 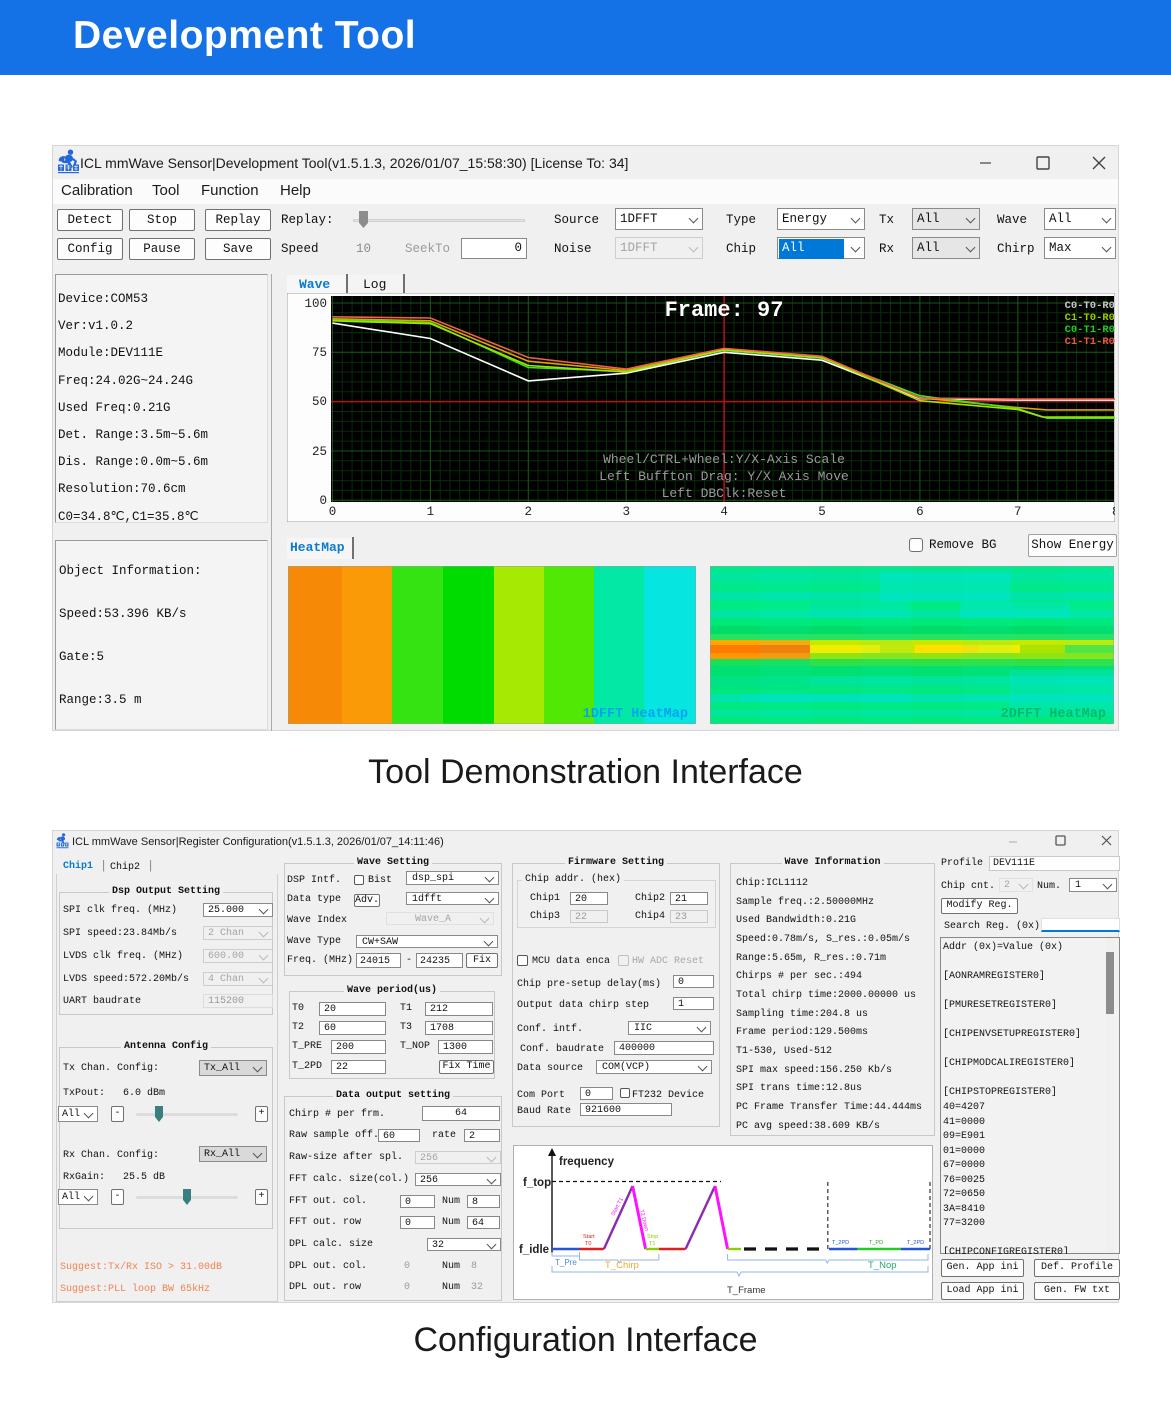 I want to click on svg-text: C1-T1-R0, so click(x=1090, y=342).